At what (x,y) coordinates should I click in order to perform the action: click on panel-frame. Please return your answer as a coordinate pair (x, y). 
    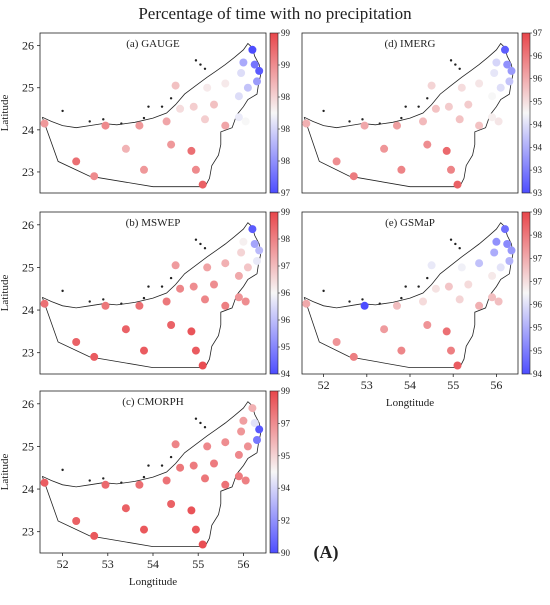
    Looking at the image, I should click on (410, 293).